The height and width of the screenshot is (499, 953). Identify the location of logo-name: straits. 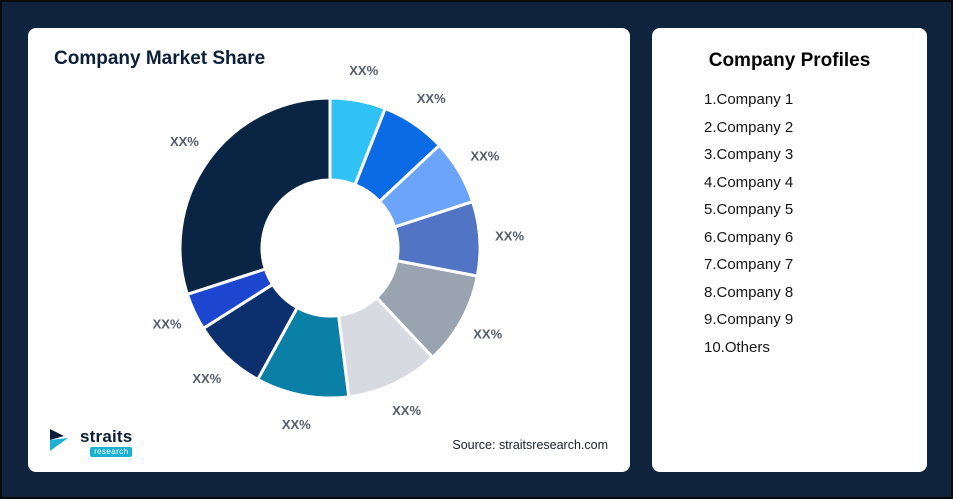
(106, 436).